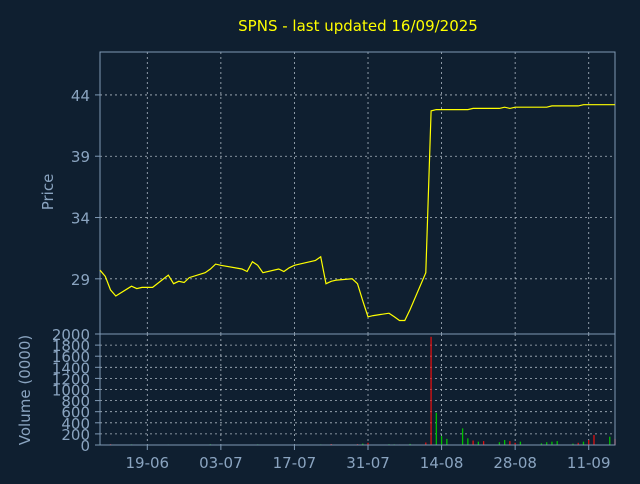 The width and height of the screenshot is (640, 484). Describe the element at coordinates (75, 402) in the screenshot. I see `volume-tick-label: 800` at that location.